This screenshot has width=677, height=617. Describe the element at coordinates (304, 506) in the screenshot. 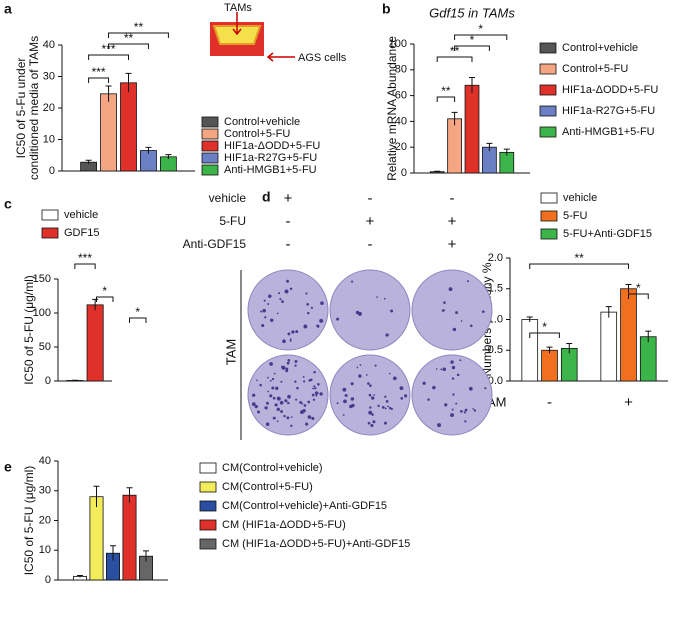

I see `legend-label: CM(Control+vehicle)+Anti-GDF15` at that location.